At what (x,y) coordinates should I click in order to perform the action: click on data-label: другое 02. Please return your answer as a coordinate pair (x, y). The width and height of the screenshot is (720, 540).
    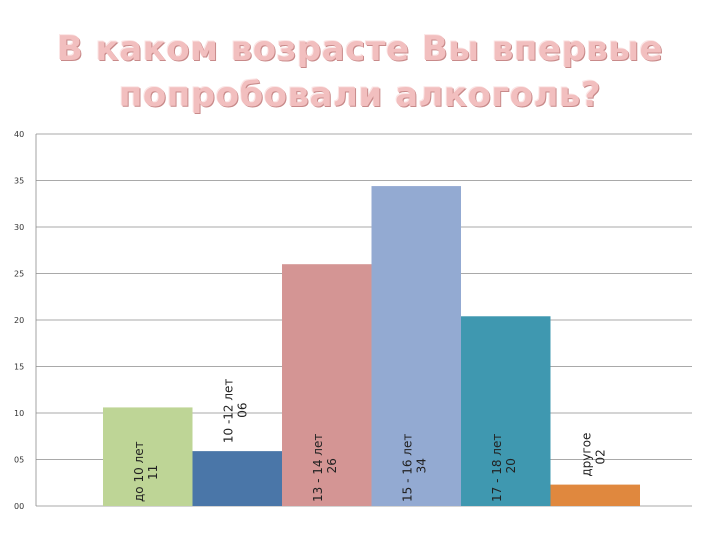
    Looking at the image, I should click on (593, 455).